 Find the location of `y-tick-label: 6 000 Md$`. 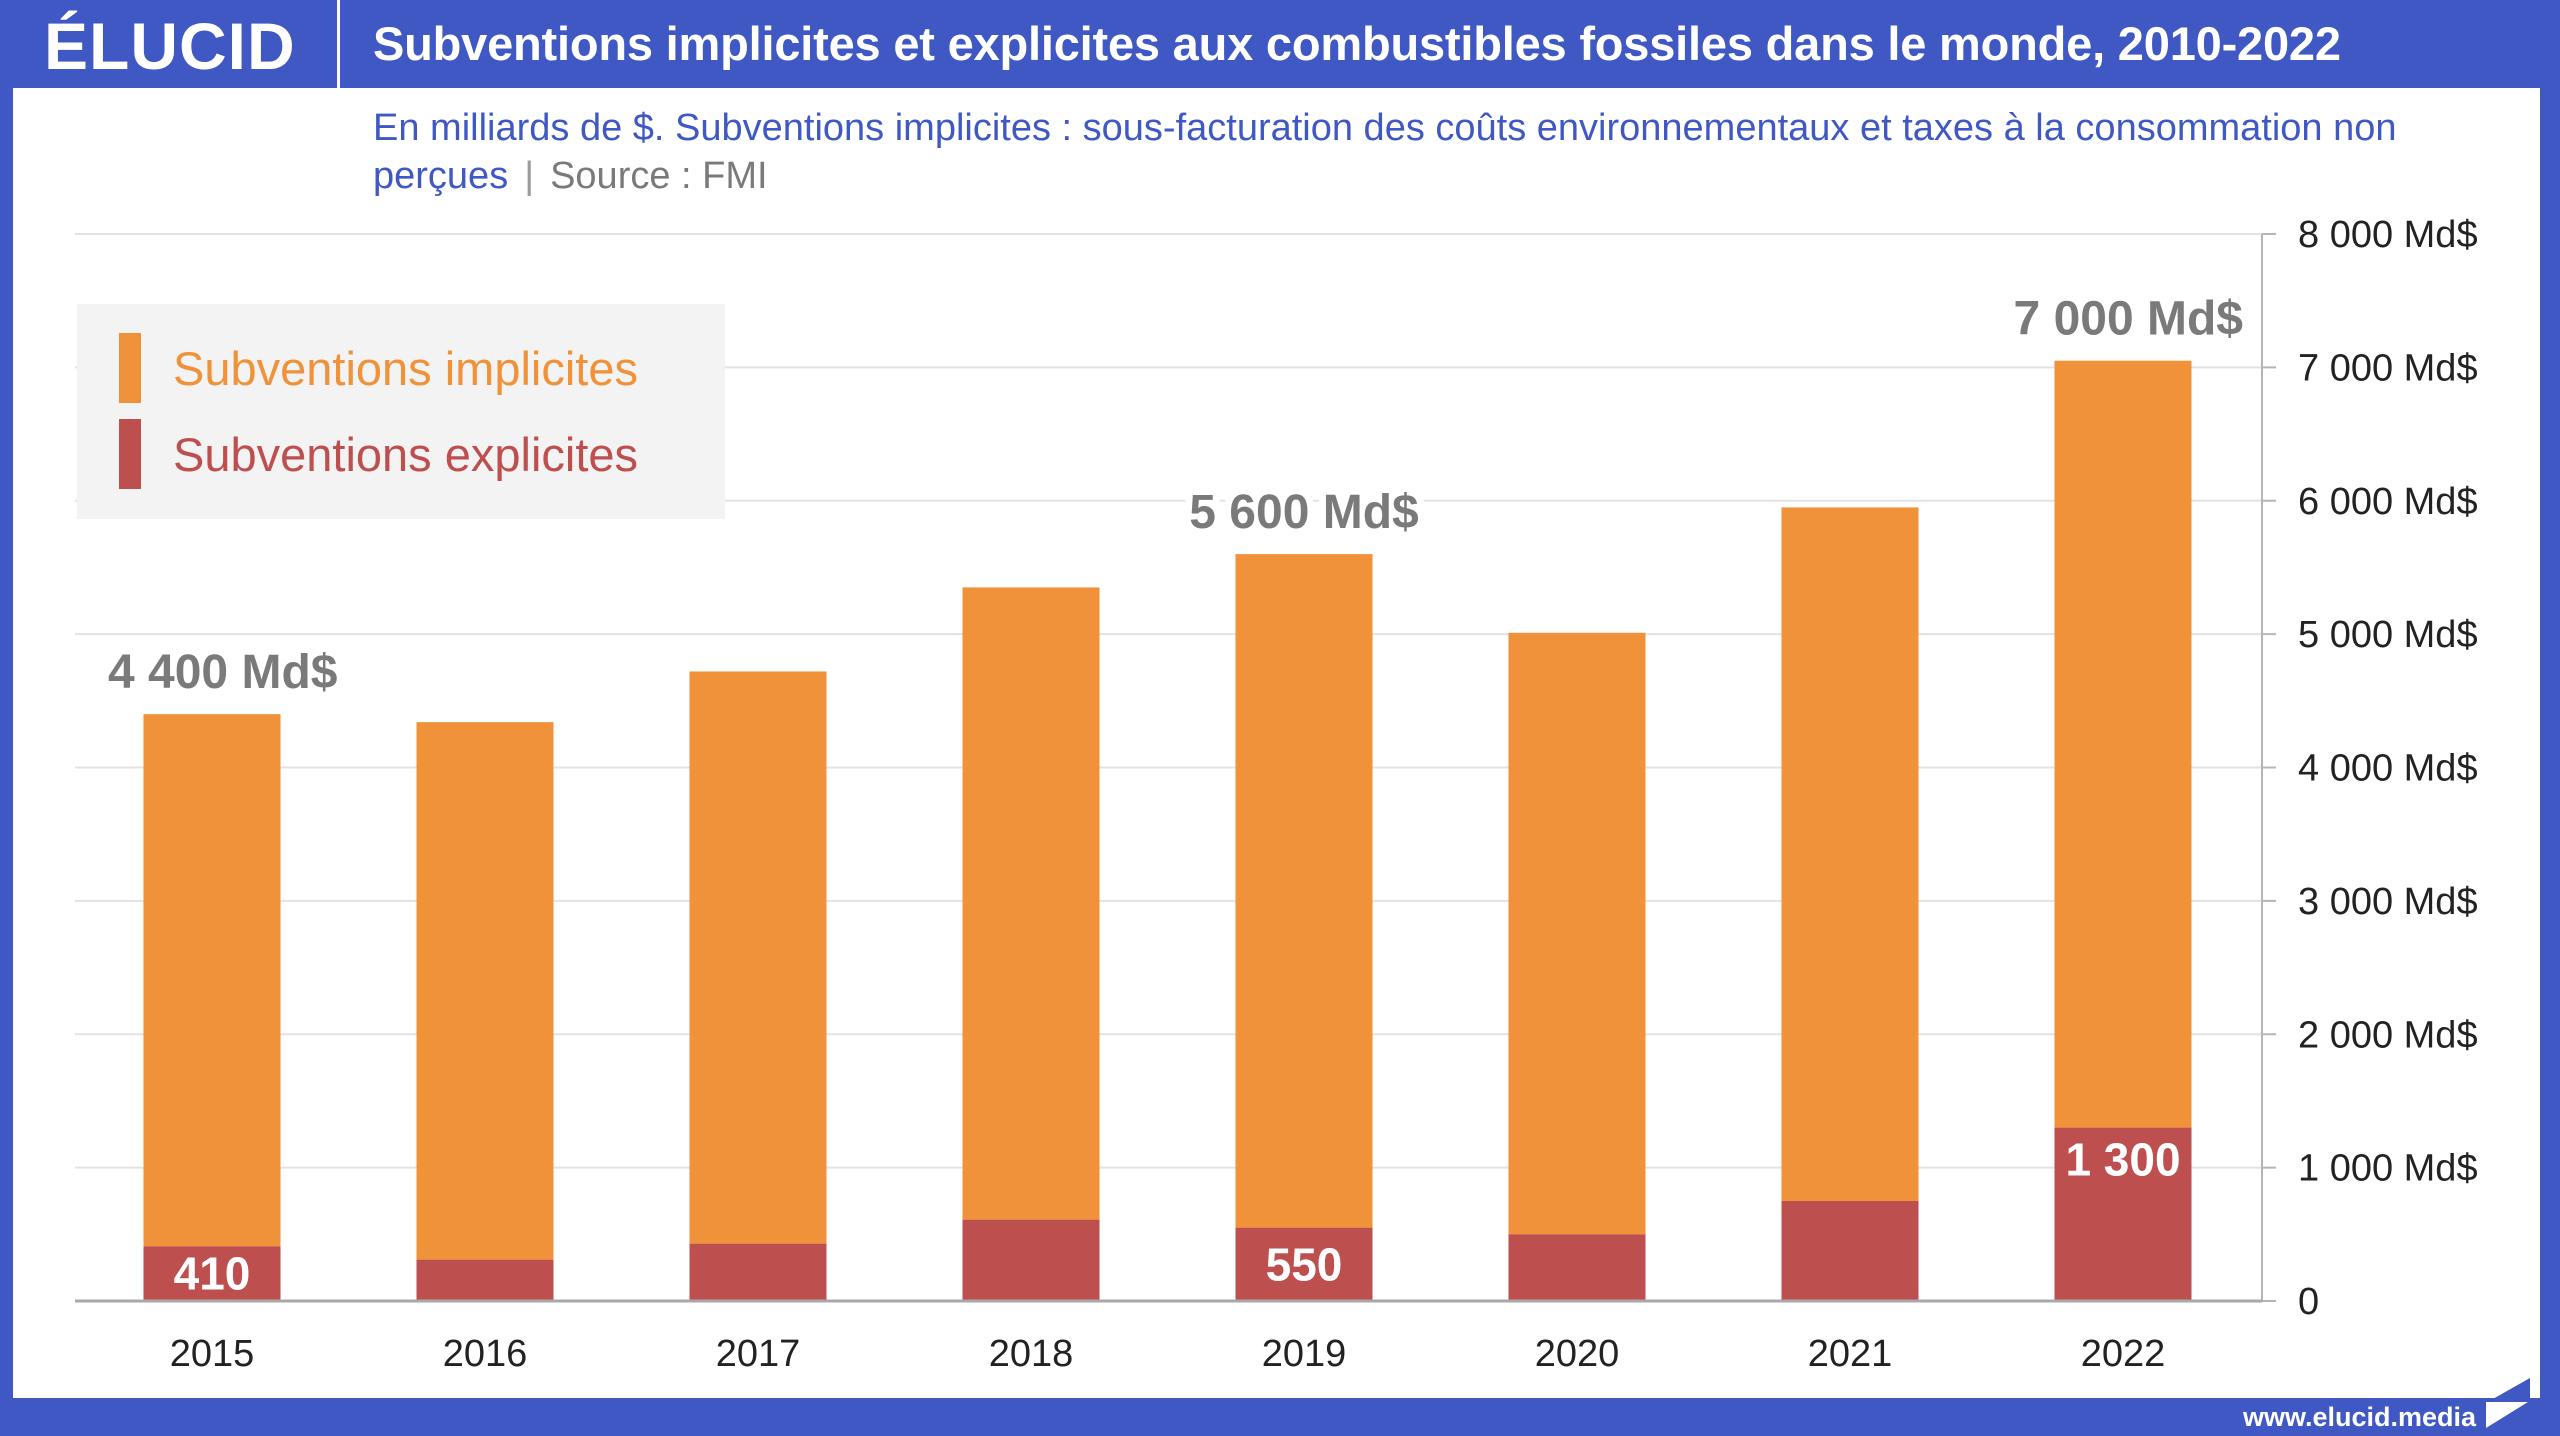

y-tick-label: 6 000 Md$ is located at coordinates (2388, 502).